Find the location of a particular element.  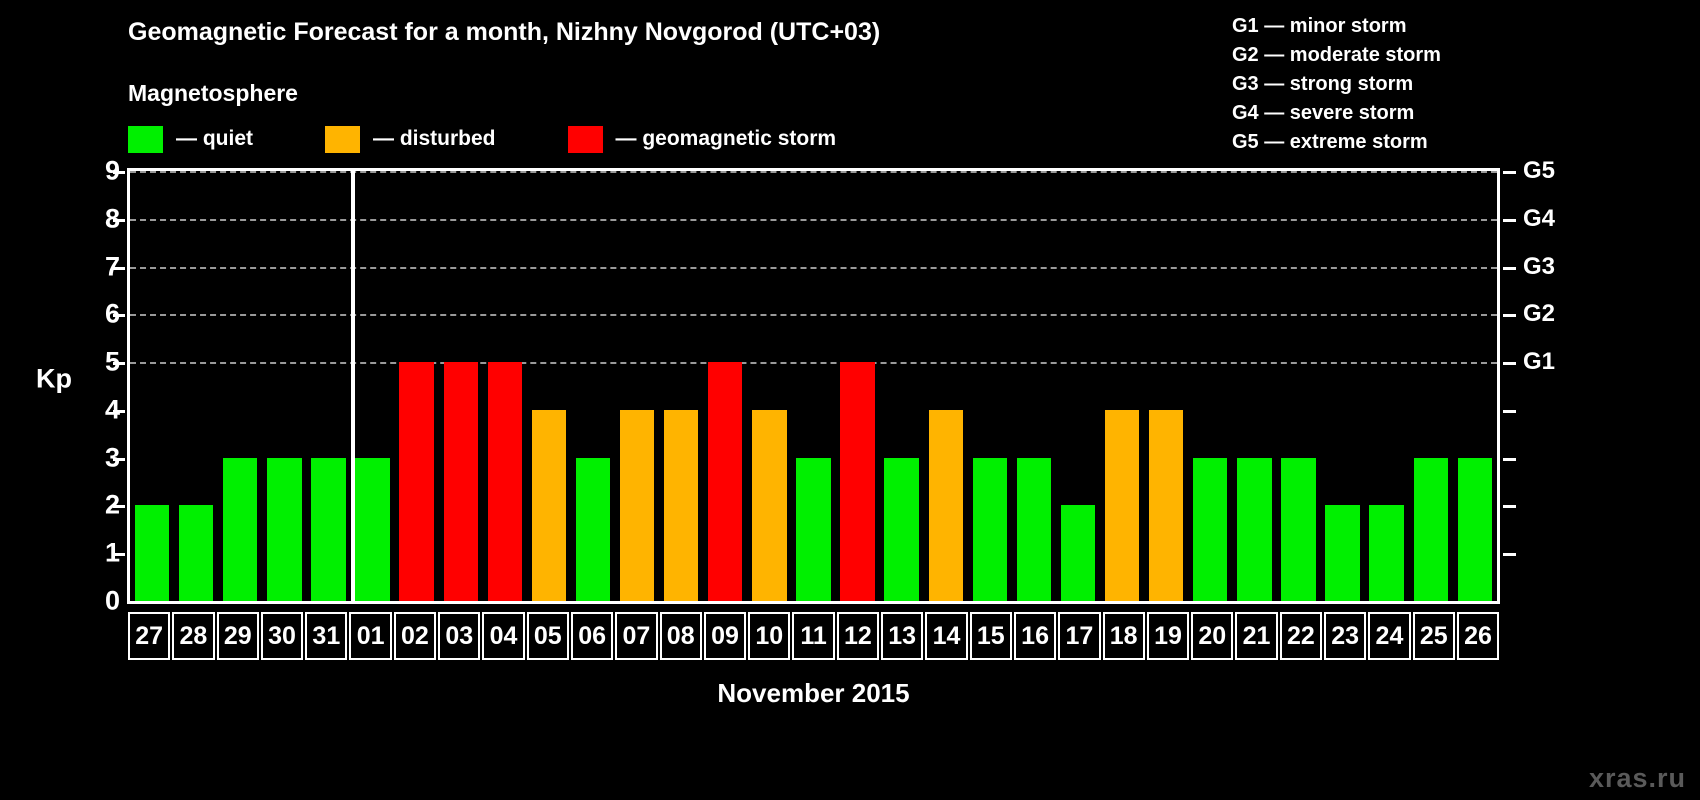

day-label-15: 15 is located at coordinates (990, 636).